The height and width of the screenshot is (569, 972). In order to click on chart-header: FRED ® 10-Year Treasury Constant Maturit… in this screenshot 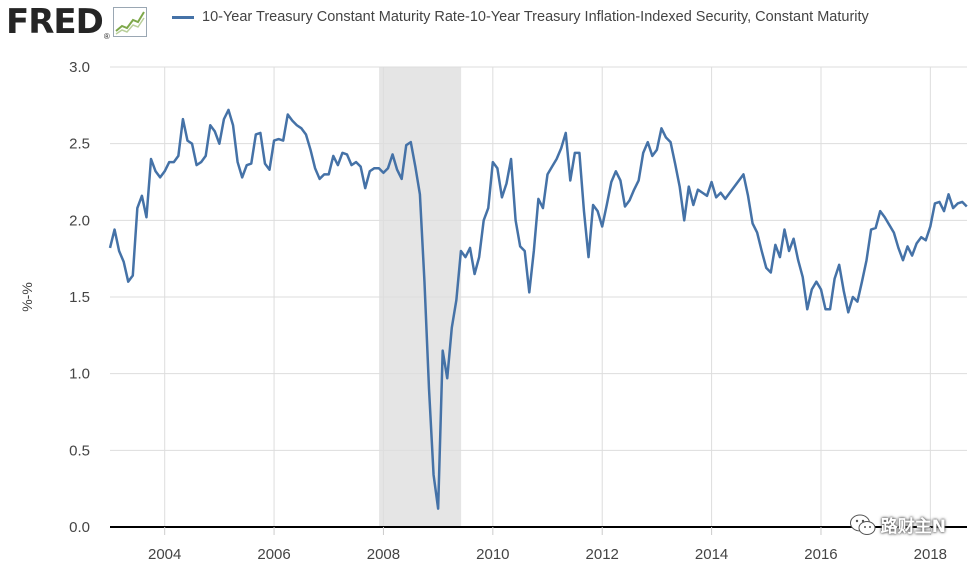, I will do `click(486, 22)`.